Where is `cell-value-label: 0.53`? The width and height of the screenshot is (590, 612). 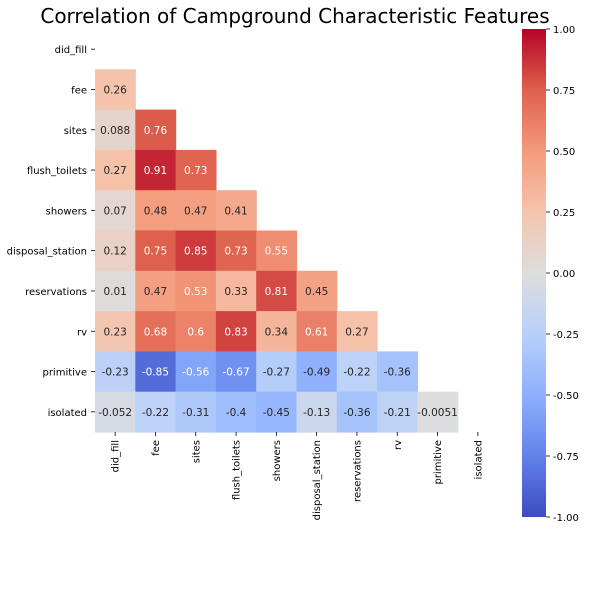 cell-value-label: 0.53 is located at coordinates (195, 292).